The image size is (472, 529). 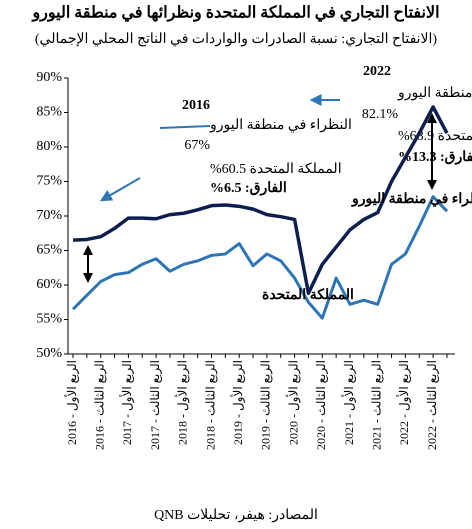 I want to click on y-tick-label: 75%, so click(x=49, y=181).